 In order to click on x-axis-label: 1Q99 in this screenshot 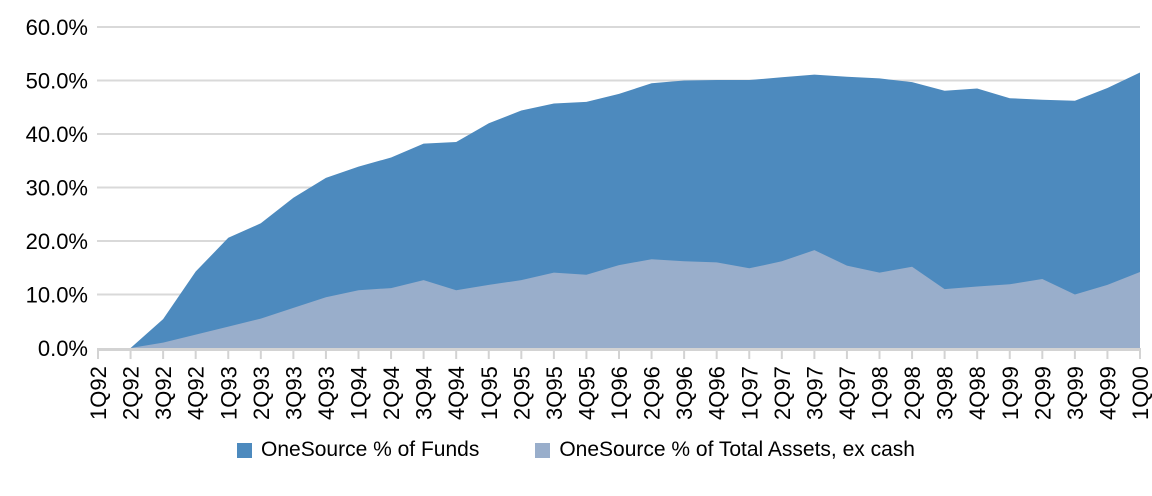, I will do `click(1010, 393)`.